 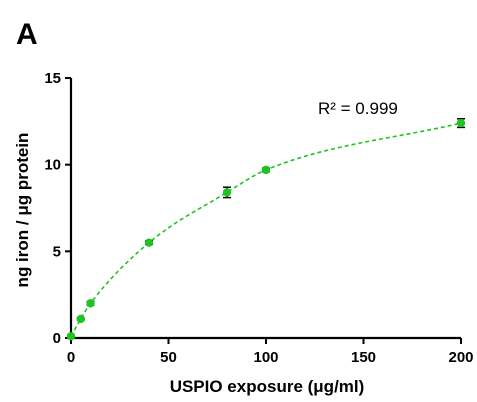 What do you see at coordinates (57, 338) in the screenshot?
I see `y-tick-label: 0` at bounding box center [57, 338].